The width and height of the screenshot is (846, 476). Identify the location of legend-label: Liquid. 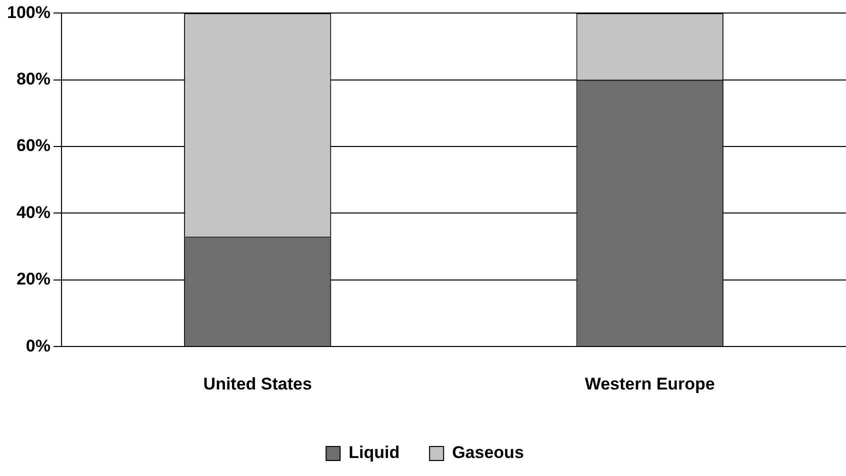
(374, 452).